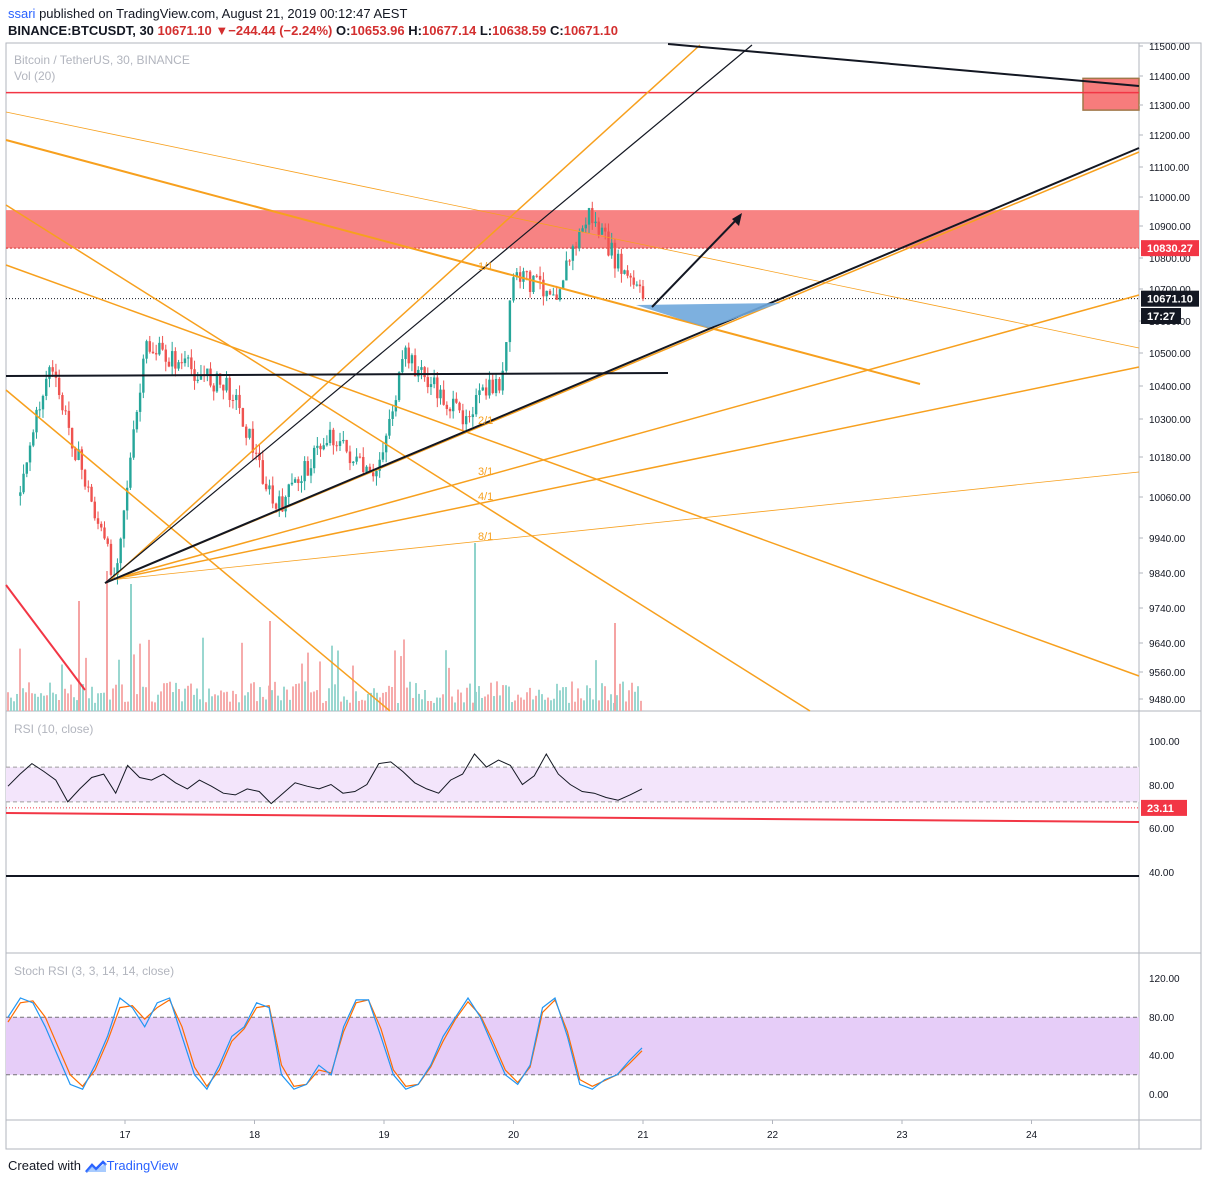  I want to click on price-tick-label: 9840.00, so click(1167, 574).